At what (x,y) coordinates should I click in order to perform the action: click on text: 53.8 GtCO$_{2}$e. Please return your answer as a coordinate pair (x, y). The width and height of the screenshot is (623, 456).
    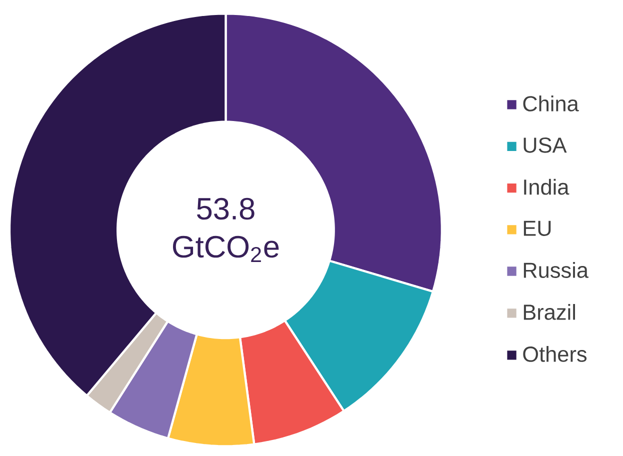
    Looking at the image, I should click on (225, 230).